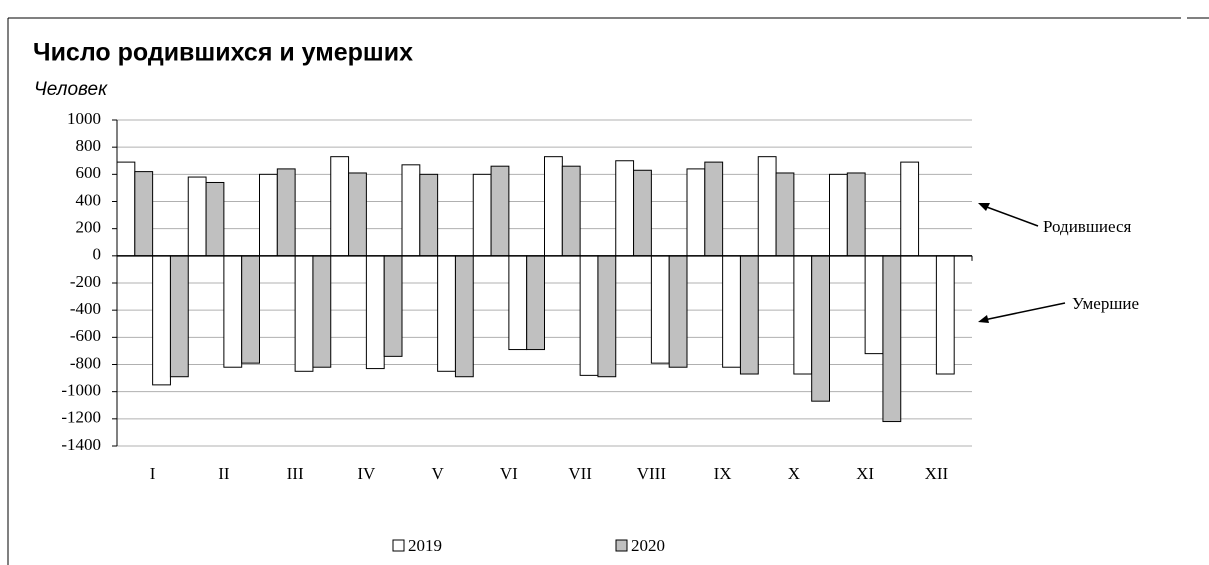 Image resolution: width=1209 pixels, height=565 pixels. I want to click on x-tick-label: IX, so click(723, 473).